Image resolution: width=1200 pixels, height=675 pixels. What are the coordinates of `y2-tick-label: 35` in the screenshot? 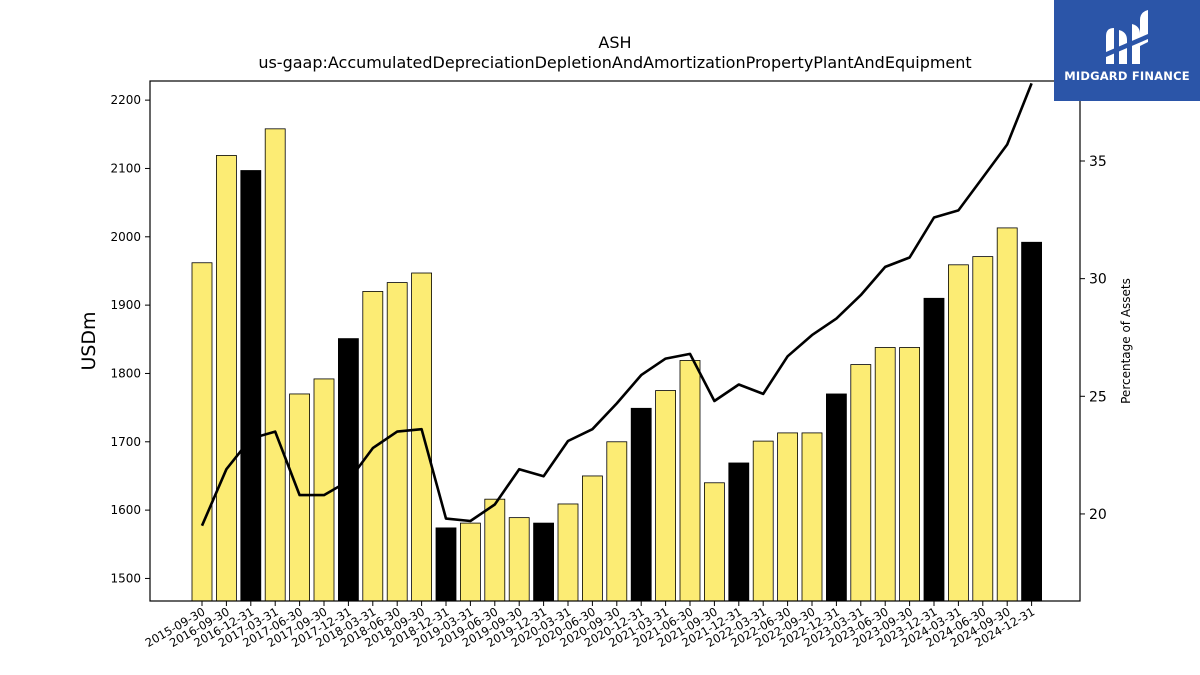 It's located at (1098, 162).